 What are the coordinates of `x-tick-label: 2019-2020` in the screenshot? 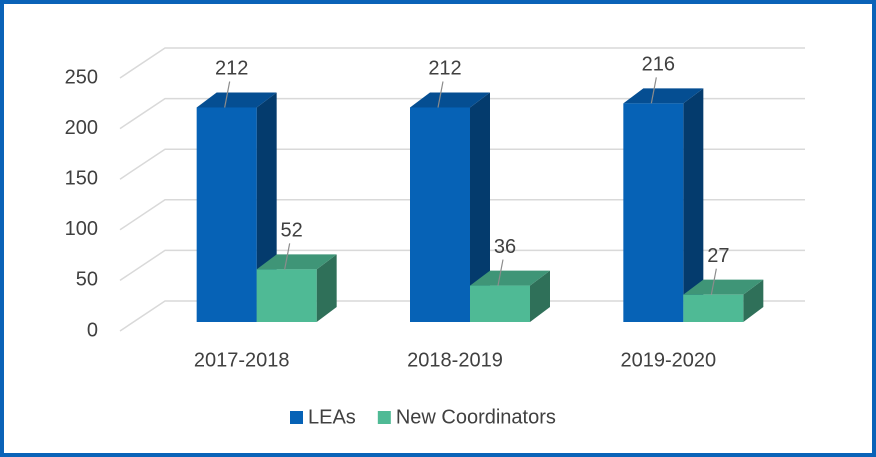 It's located at (669, 360).